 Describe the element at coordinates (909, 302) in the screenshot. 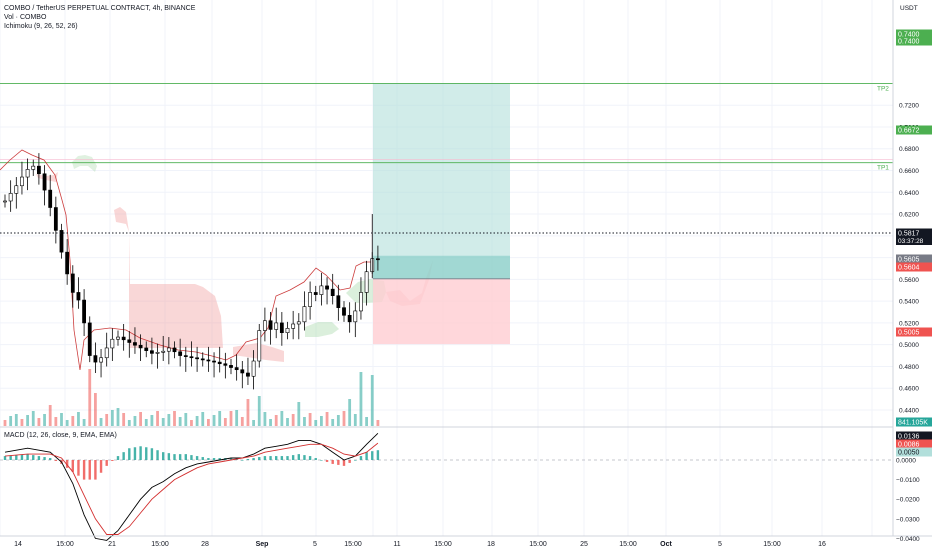

I see `price-tick-label: 0.5400` at that location.